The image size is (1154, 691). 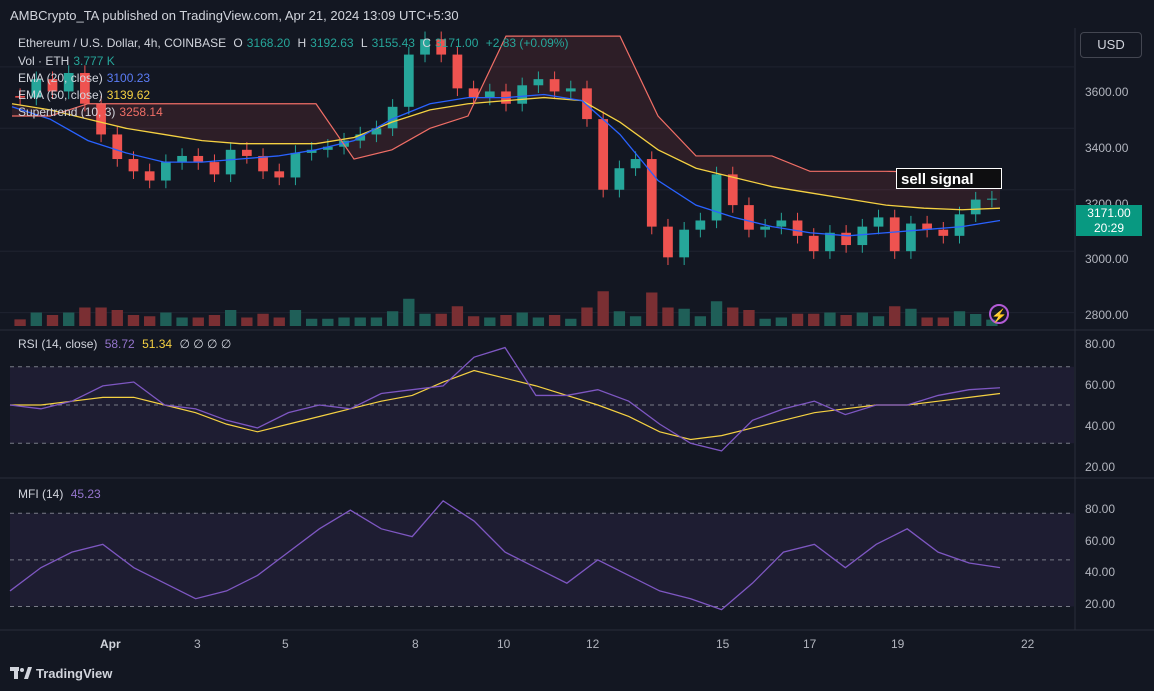 What do you see at coordinates (949, 178) in the screenshot?
I see `sell-signal-annotation: sell signal` at bounding box center [949, 178].